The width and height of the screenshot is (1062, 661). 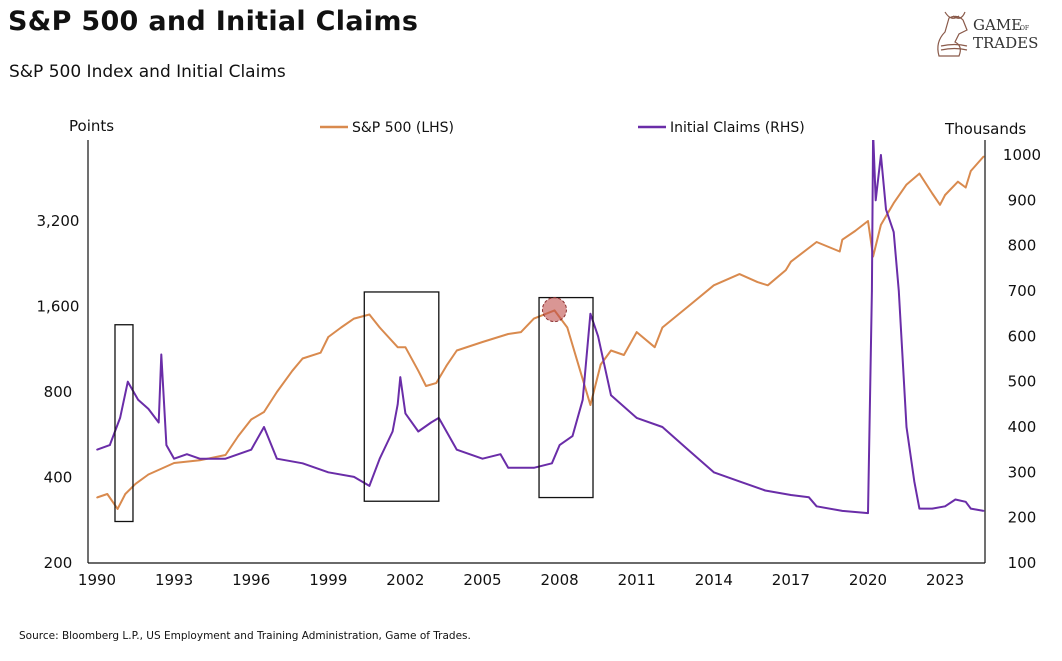 What do you see at coordinates (1022, 200) in the screenshot?
I see `right-tick-label: 900` at bounding box center [1022, 200].